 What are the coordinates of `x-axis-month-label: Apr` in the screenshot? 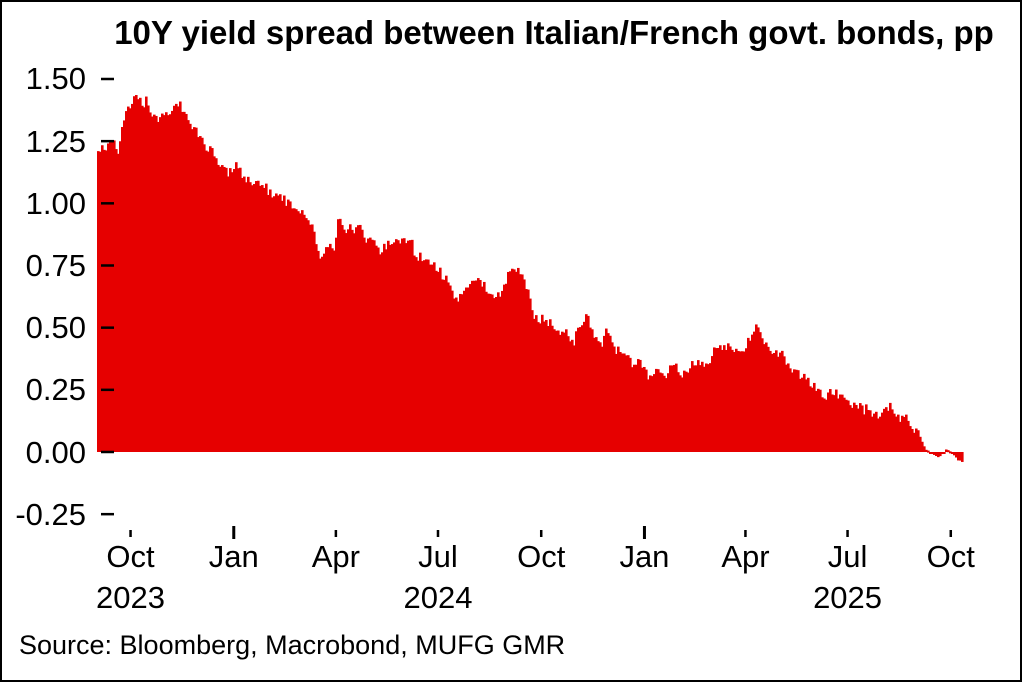 It's located at (335, 556).